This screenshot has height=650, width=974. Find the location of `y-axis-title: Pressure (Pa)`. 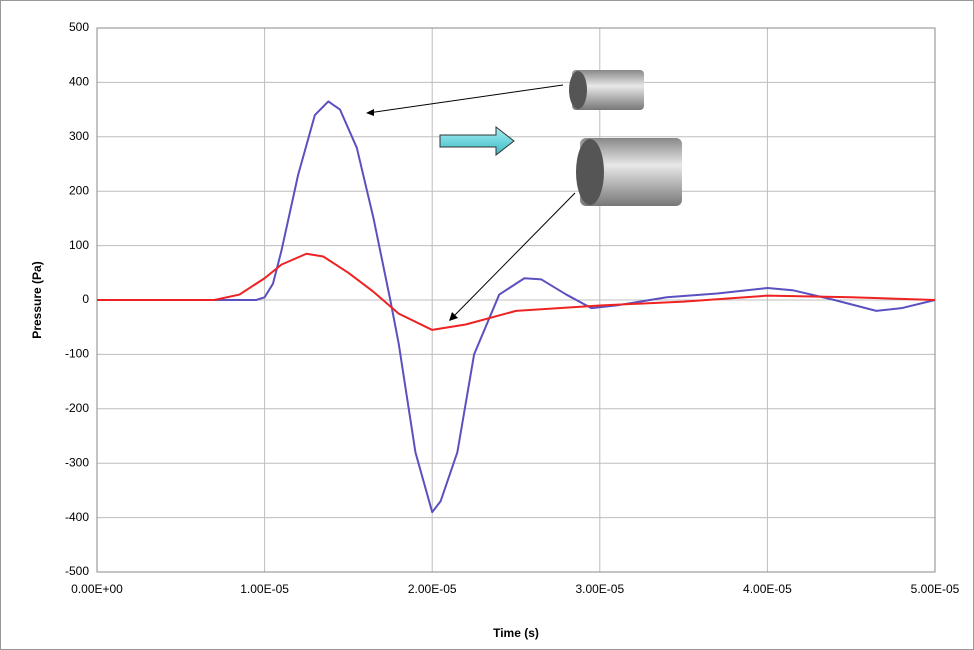

y-axis-title: Pressure (Pa) is located at coordinates (37, 299).